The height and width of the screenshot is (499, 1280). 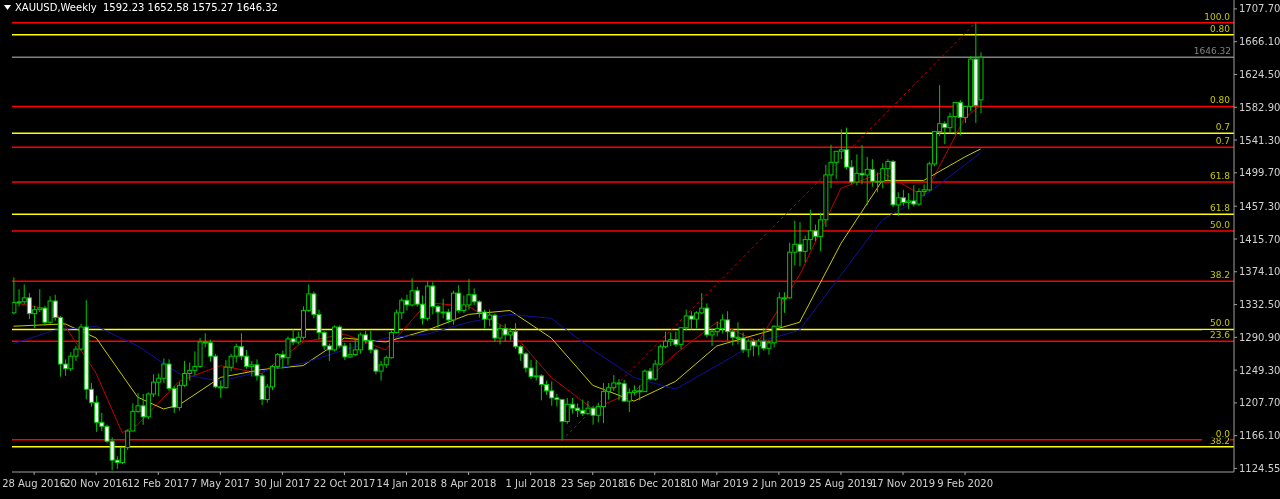 I want to click on annotation: 38.2, so click(x=1219, y=275).